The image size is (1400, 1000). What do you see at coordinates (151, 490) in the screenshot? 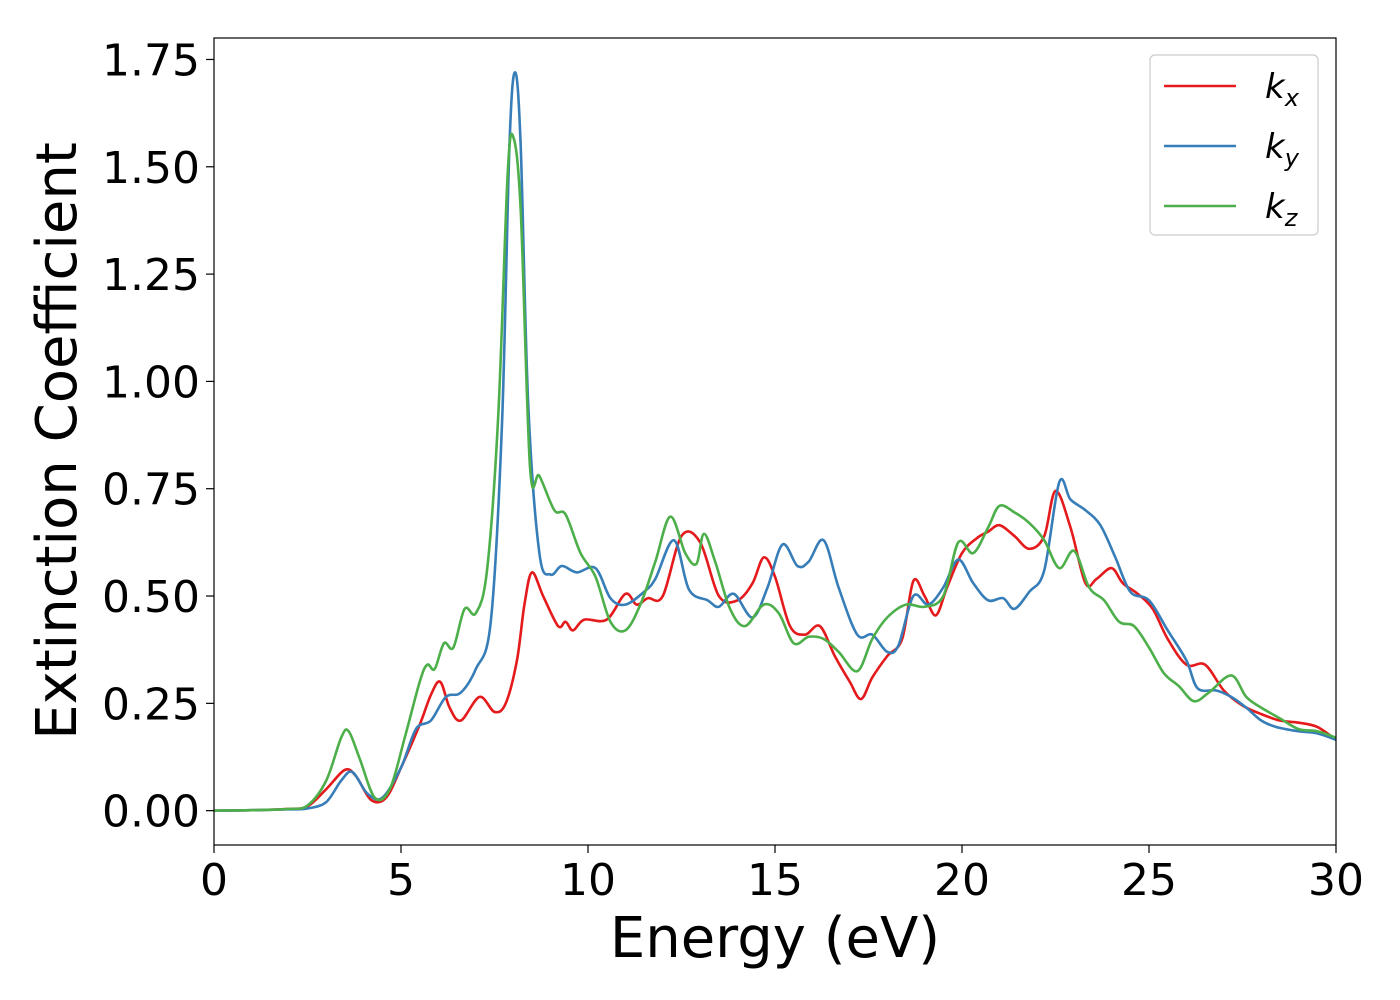
I see `y-tick-label: 0.75` at bounding box center [151, 490].